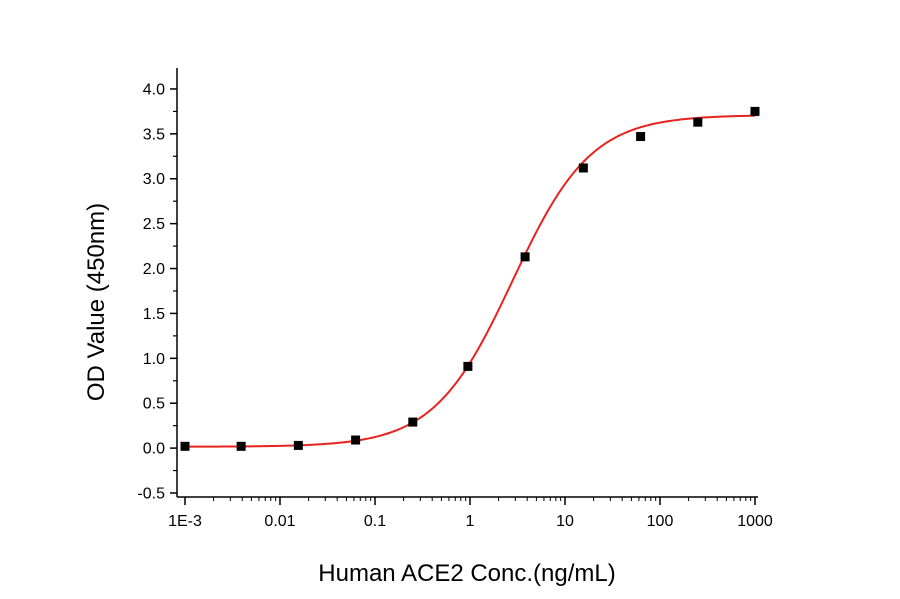  I want to click on x-tick-label: 1, so click(470, 521).